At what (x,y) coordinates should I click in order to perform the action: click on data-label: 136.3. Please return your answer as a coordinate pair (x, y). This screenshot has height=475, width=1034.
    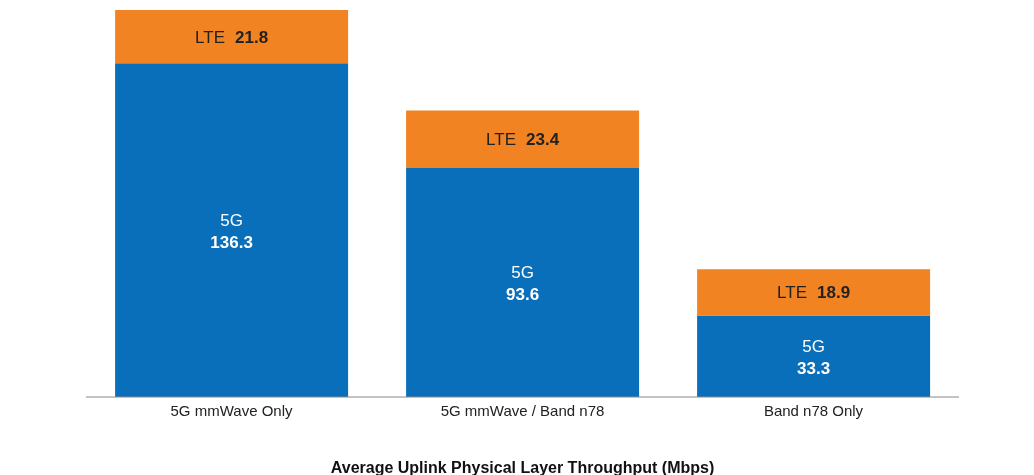
    Looking at the image, I should click on (231, 243).